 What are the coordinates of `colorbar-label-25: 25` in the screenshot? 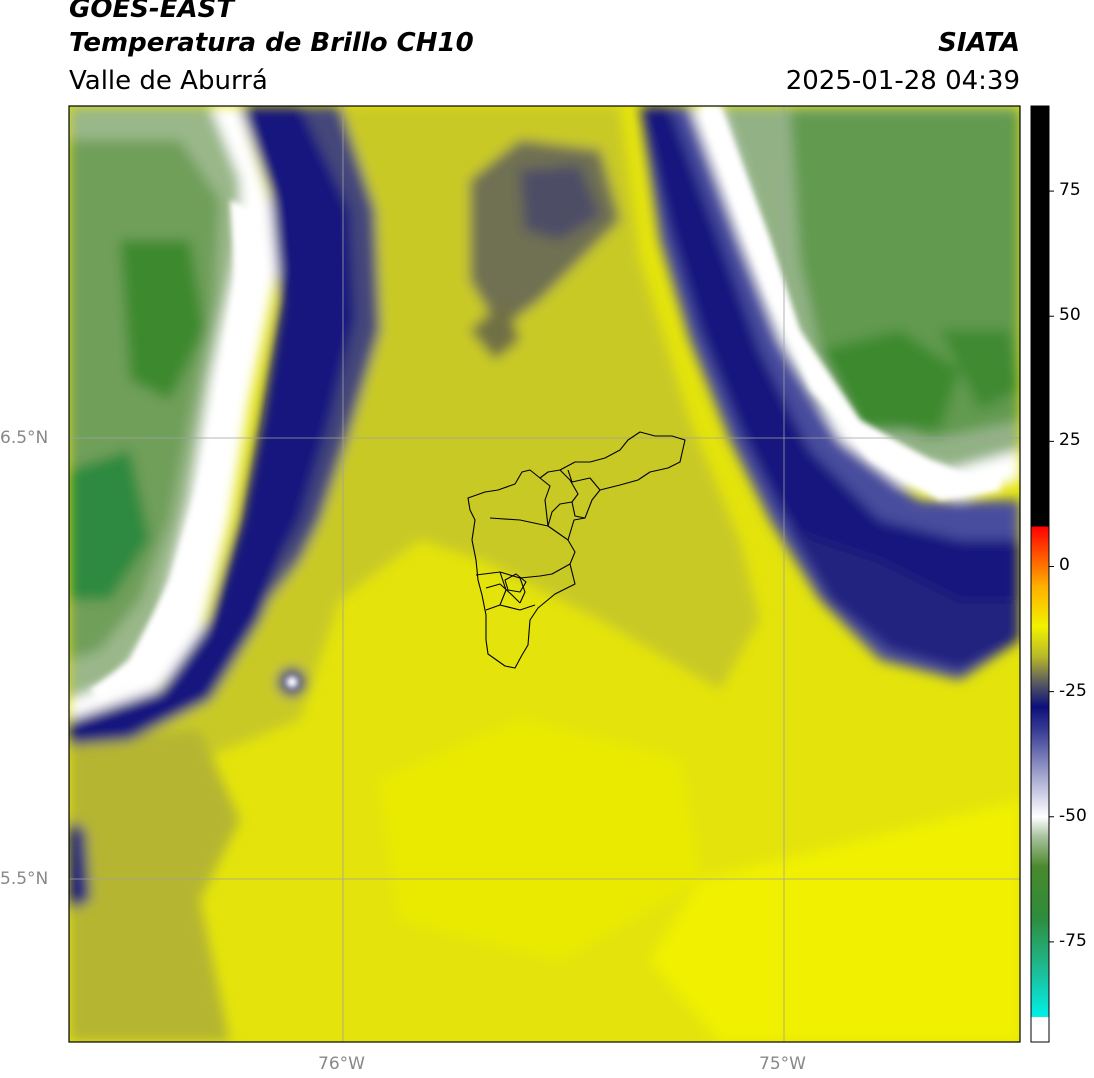 It's located at (1070, 440).